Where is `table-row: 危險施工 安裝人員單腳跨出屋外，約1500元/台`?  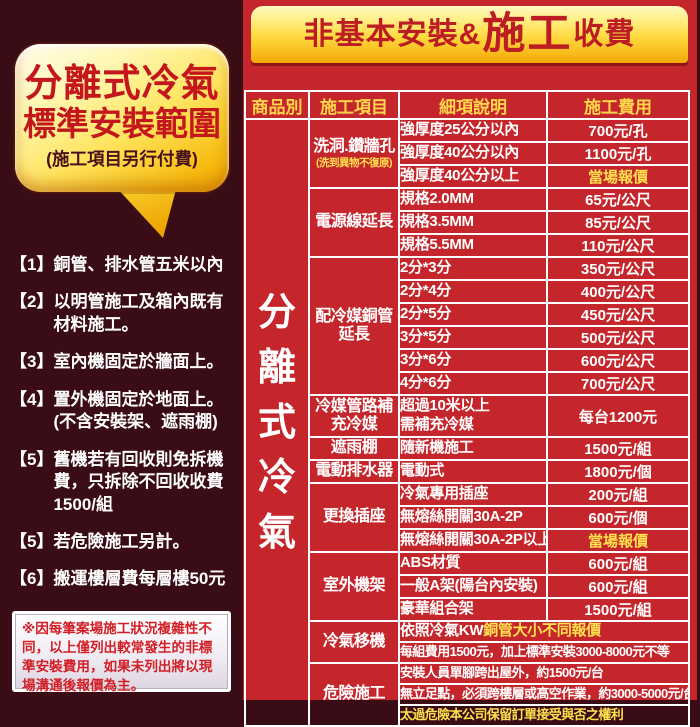
table-row: 危險施工 安裝人員單腳跨出屋外，約1500元/台 is located at coordinates (467, 694).